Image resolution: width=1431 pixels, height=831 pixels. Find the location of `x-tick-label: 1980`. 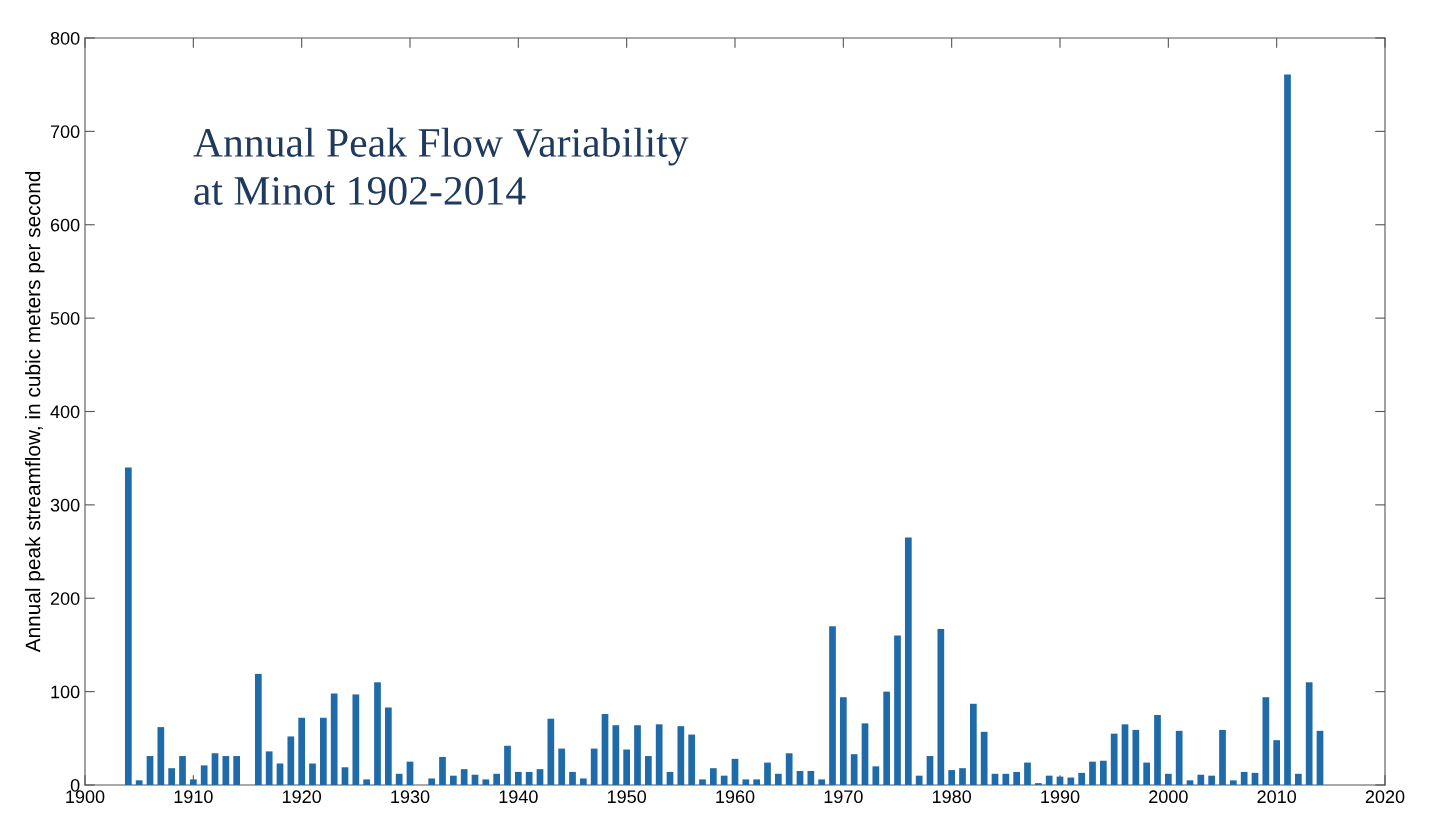

x-tick-label: 1980 is located at coordinates (952, 797).